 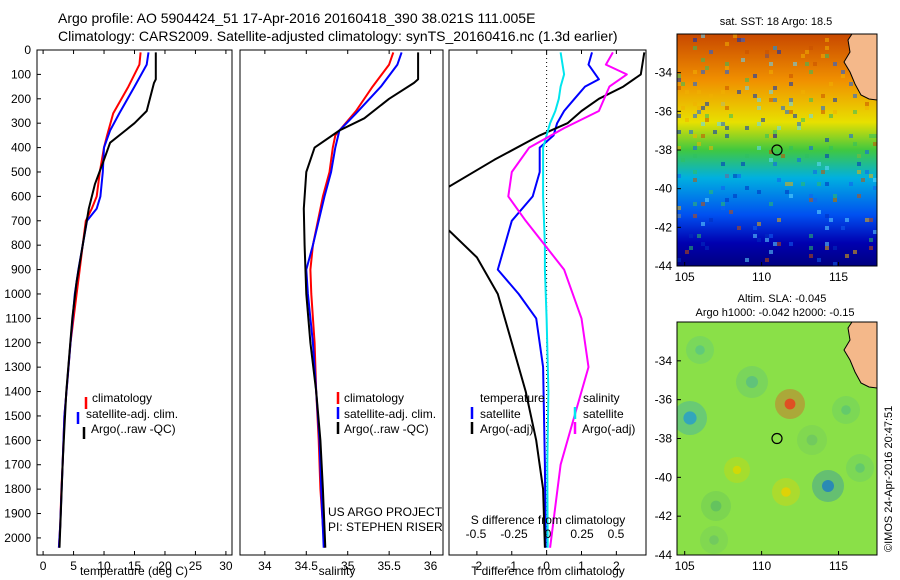 I want to click on sla-anomalies, so click(x=775, y=445).